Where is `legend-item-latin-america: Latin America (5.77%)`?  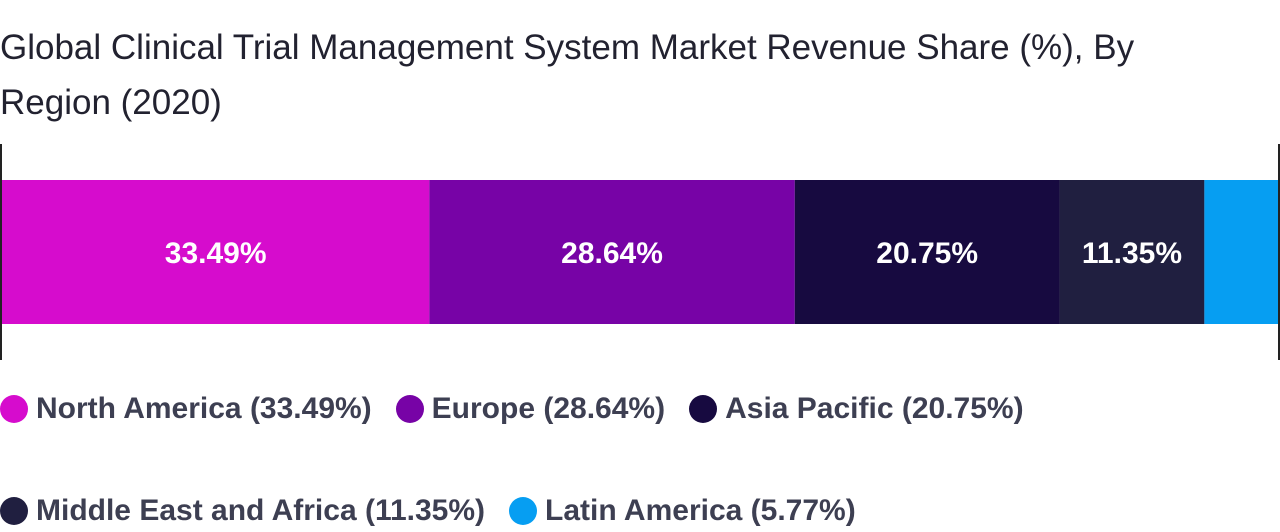 legend-item-latin-america: Latin America (5.77%) is located at coordinates (682, 511).